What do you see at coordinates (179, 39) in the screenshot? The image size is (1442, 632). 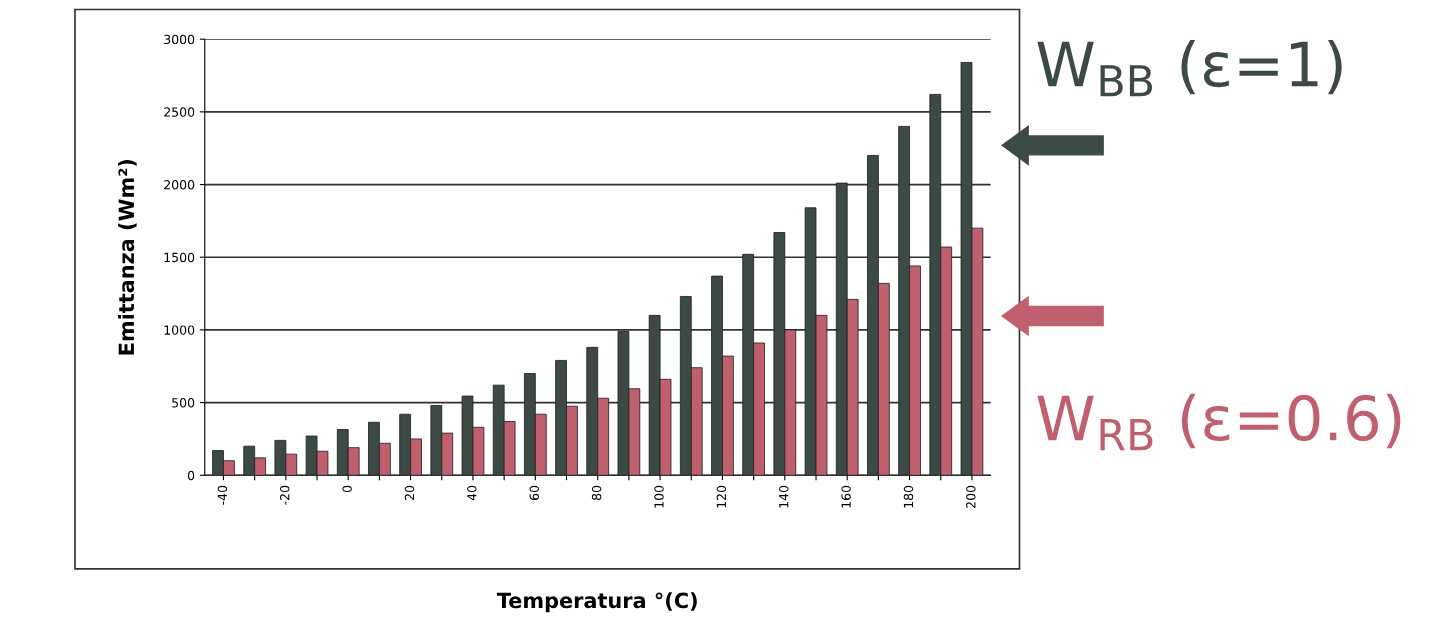 I see `y-tick-label: 3000` at bounding box center [179, 39].